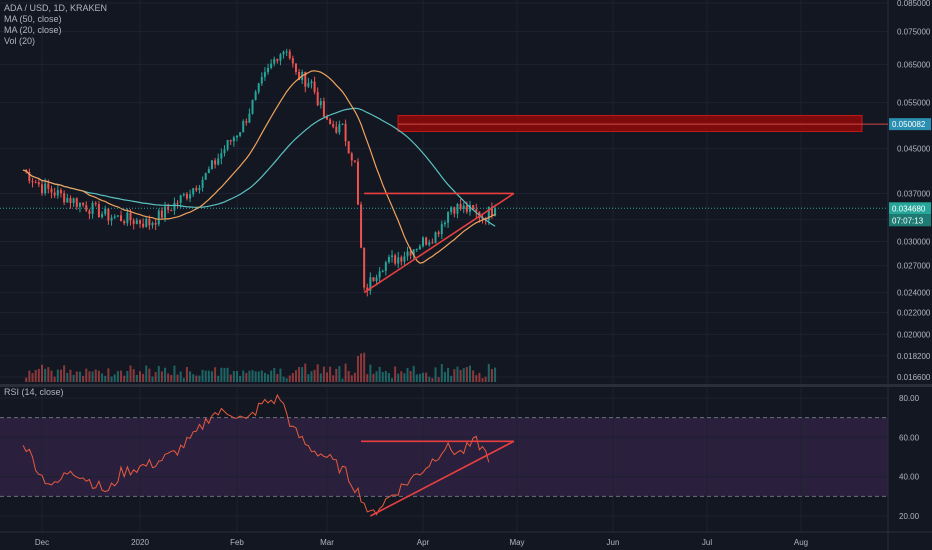  Describe the element at coordinates (56, 8) in the screenshot. I see `symbol-title: ADA / USD, 1D, KRAKEN` at that location.